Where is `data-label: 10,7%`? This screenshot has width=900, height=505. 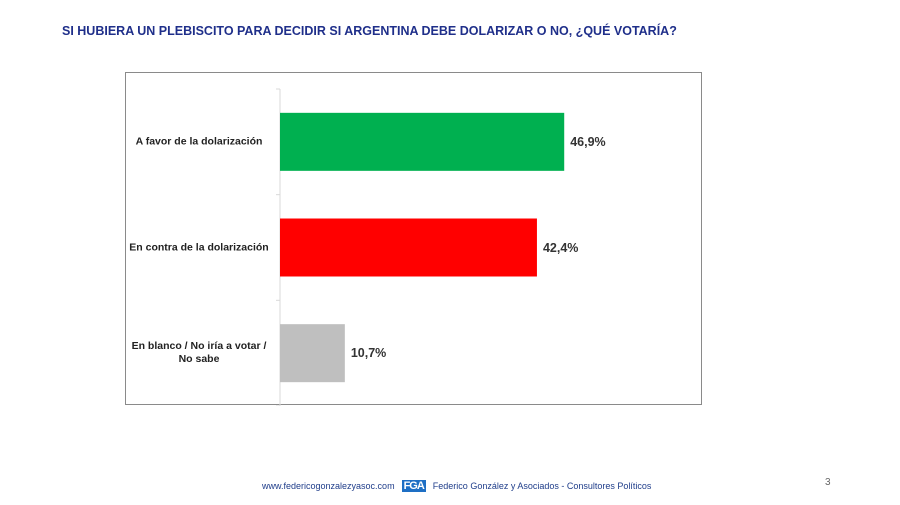
data-label: 10,7% is located at coordinates (368, 353).